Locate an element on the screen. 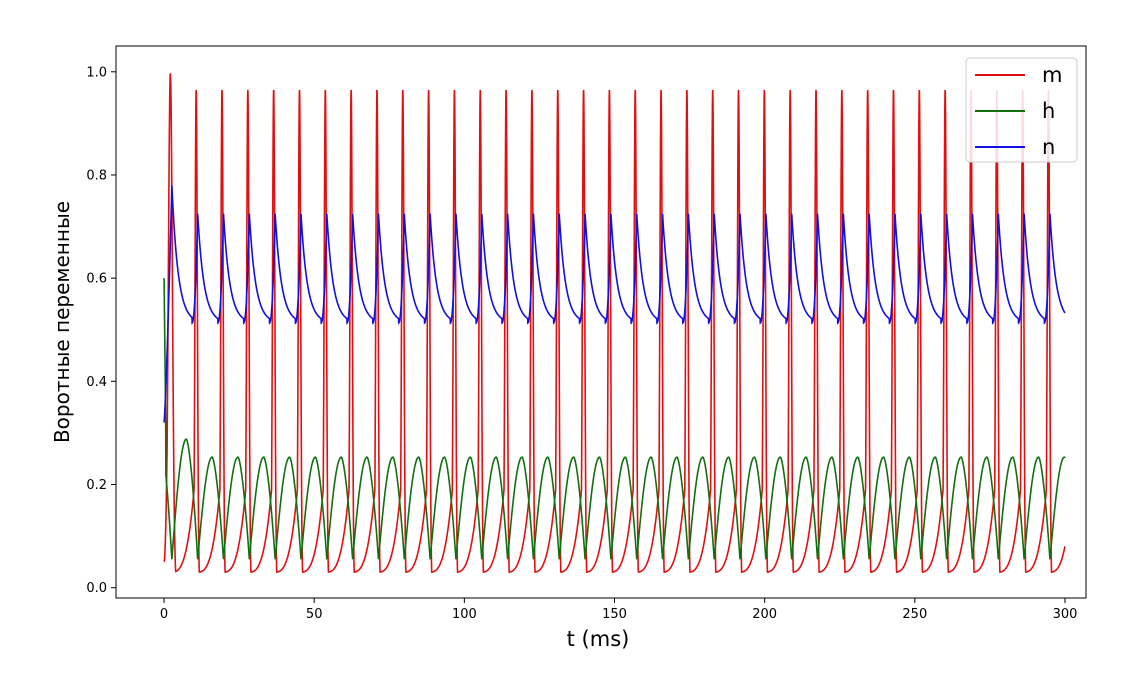 The height and width of the screenshot is (678, 1121). y-tick-label: 0.0 is located at coordinates (96, 588).